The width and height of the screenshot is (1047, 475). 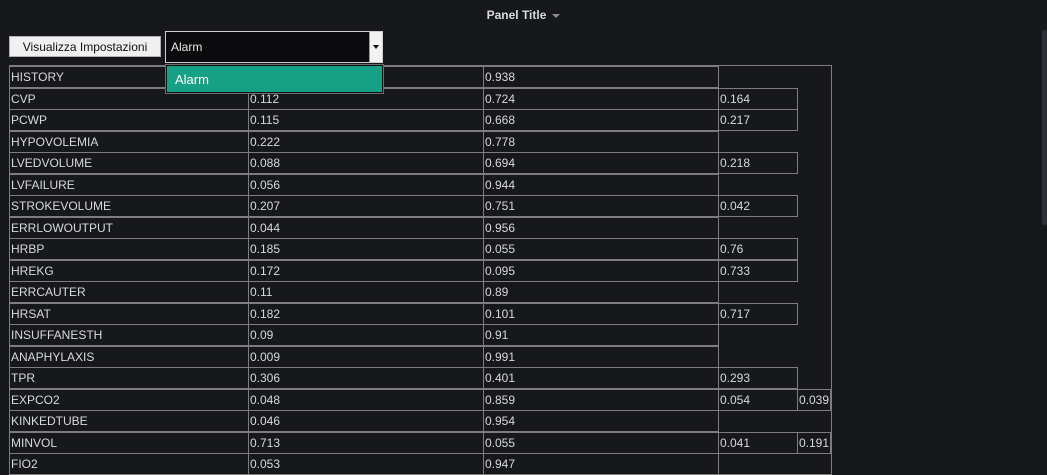 I want to click on panel-title: Panel Title, so click(x=516, y=15).